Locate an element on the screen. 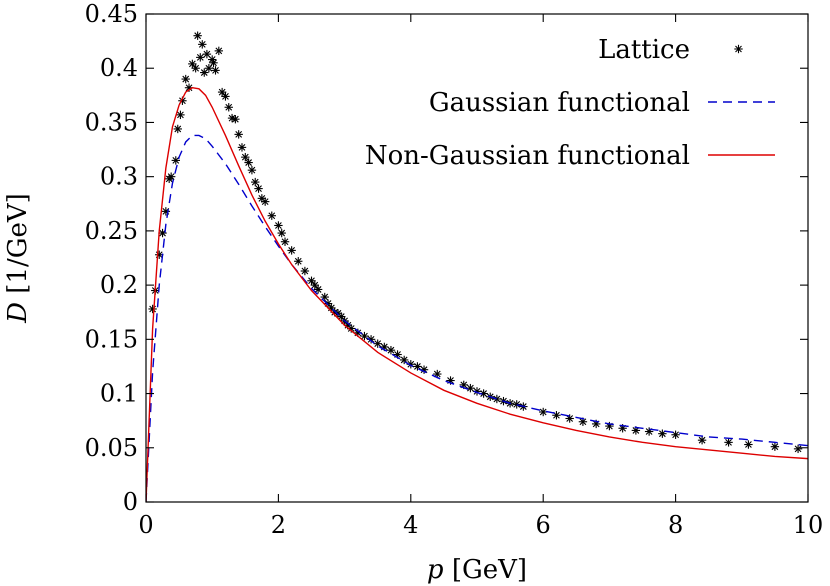 This screenshot has width=830, height=586. x-tick-label: 4 is located at coordinates (410, 525).